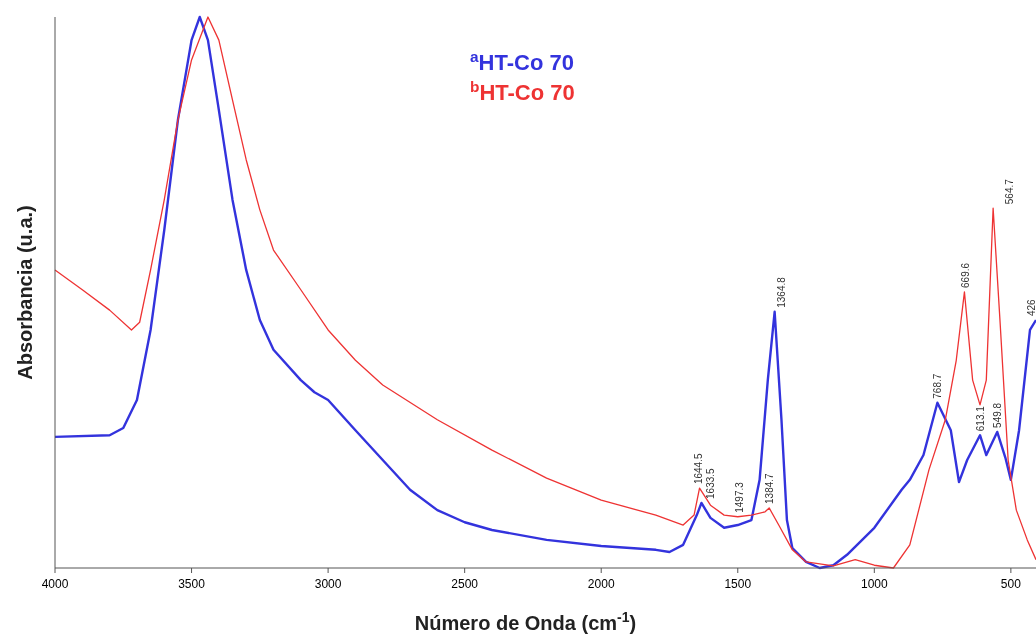  I want to click on text: $^{b}$HT-Co 70, so click(522, 91).